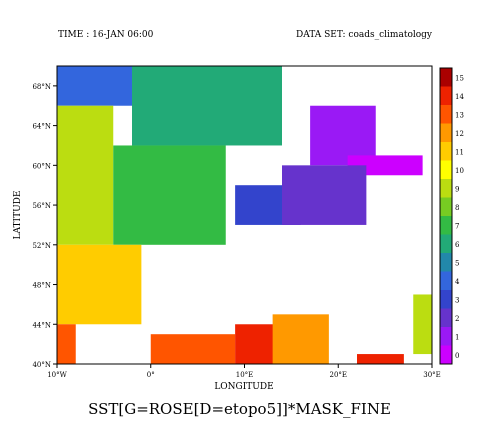 The width and height of the screenshot is (479, 431). Describe the element at coordinates (457, 189) in the screenshot. I see `colorbar-label: 9` at that location.